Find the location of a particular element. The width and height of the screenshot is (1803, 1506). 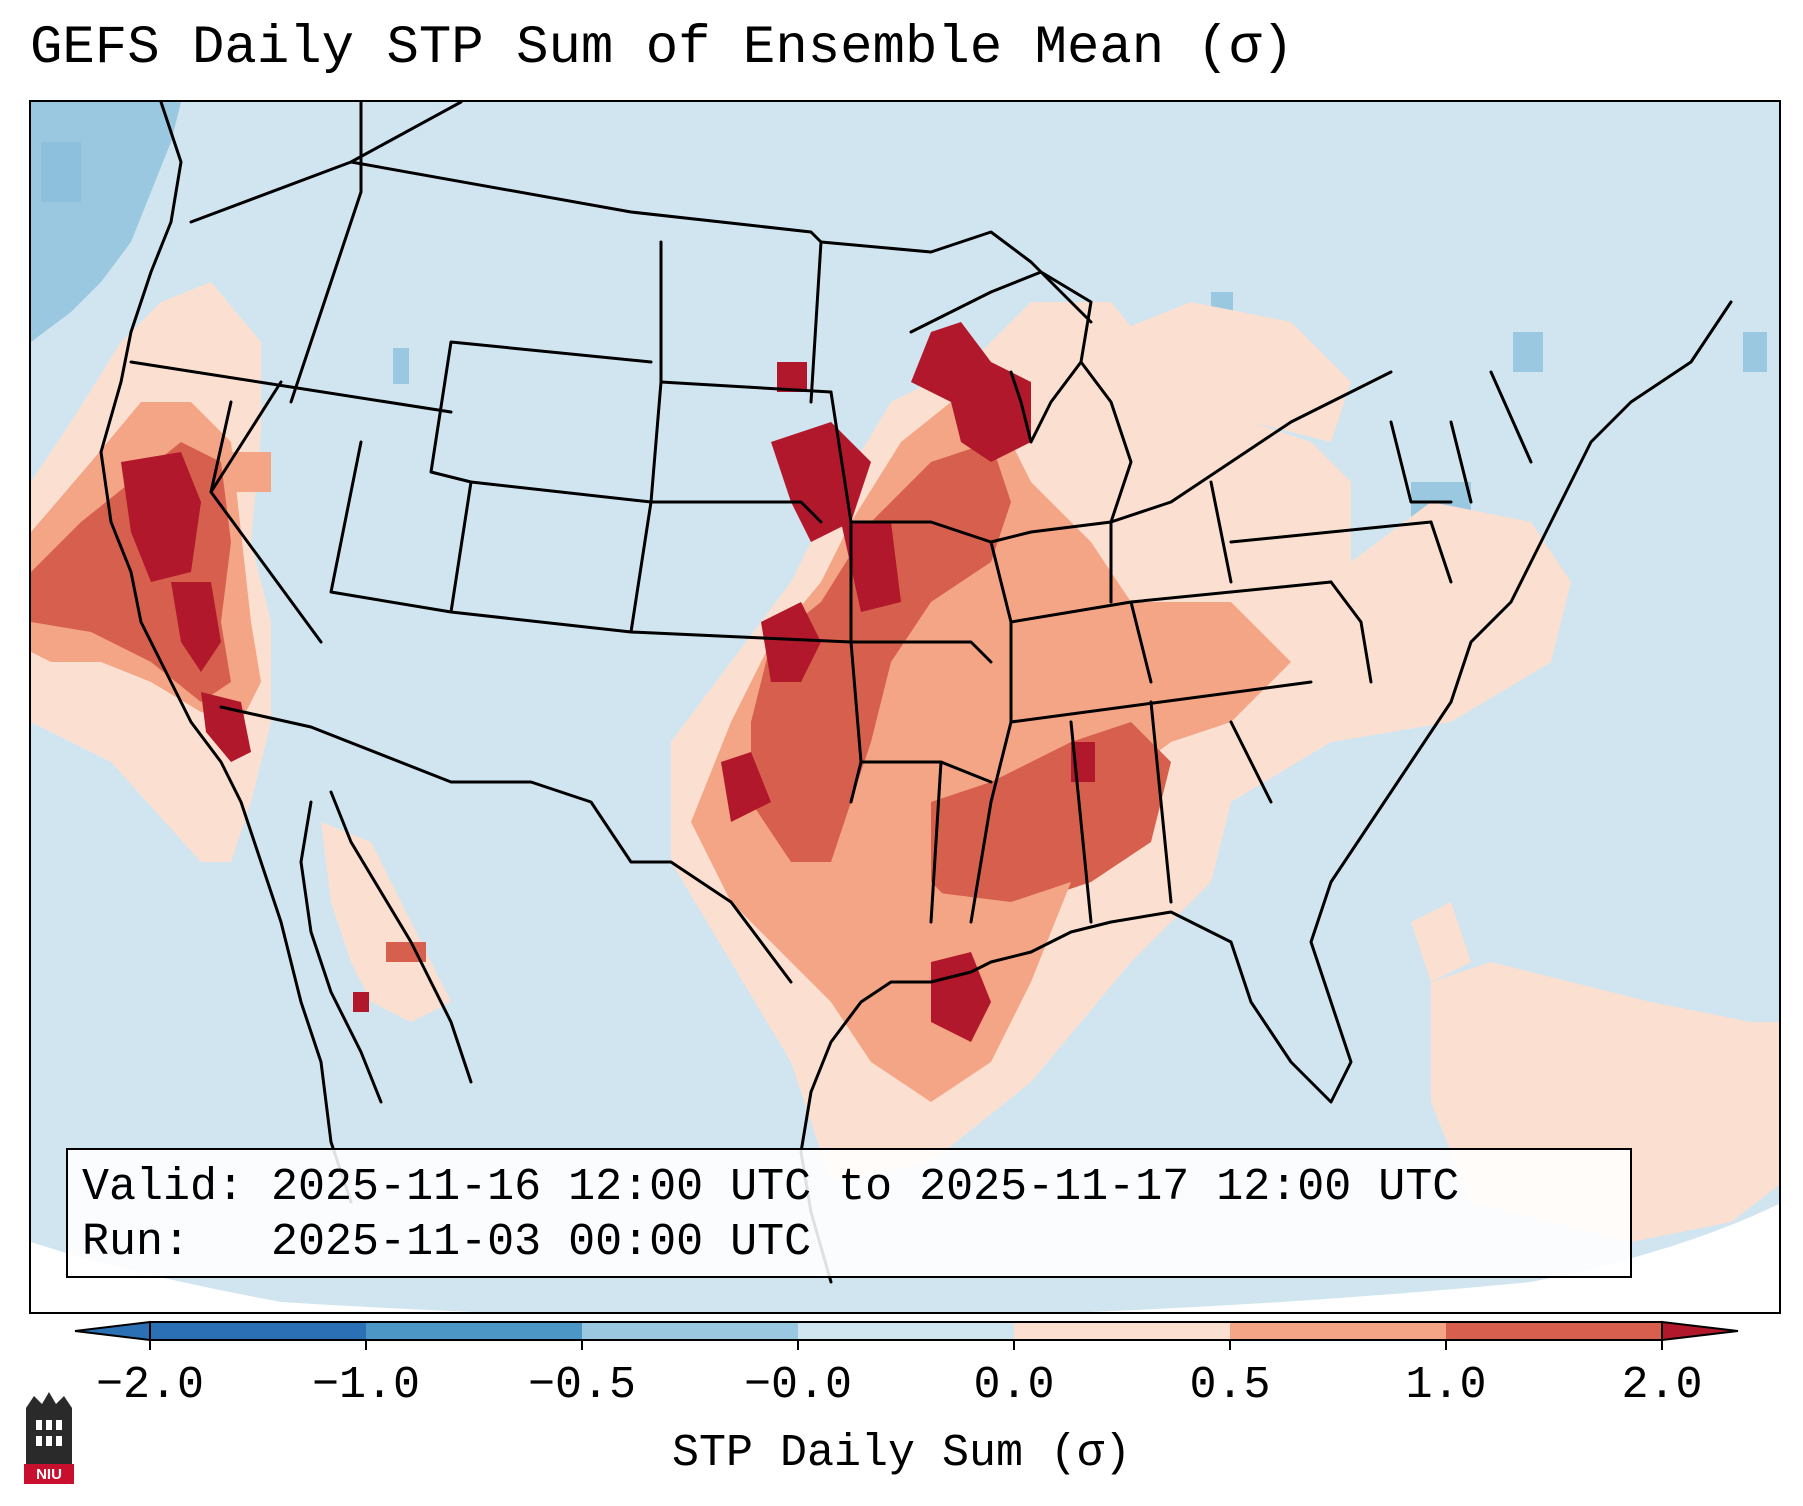

montana-negative-patch is located at coordinates (401, 366).